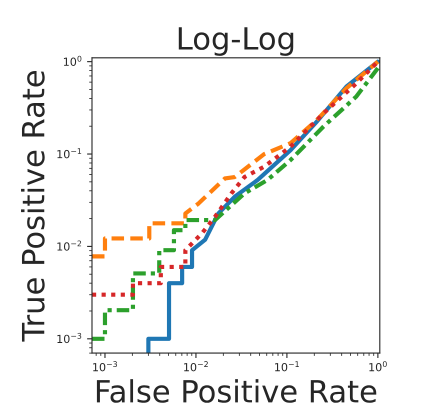 The width and height of the screenshot is (422, 413). I want to click on x-axis-title: False Positive Rate, so click(236, 391).